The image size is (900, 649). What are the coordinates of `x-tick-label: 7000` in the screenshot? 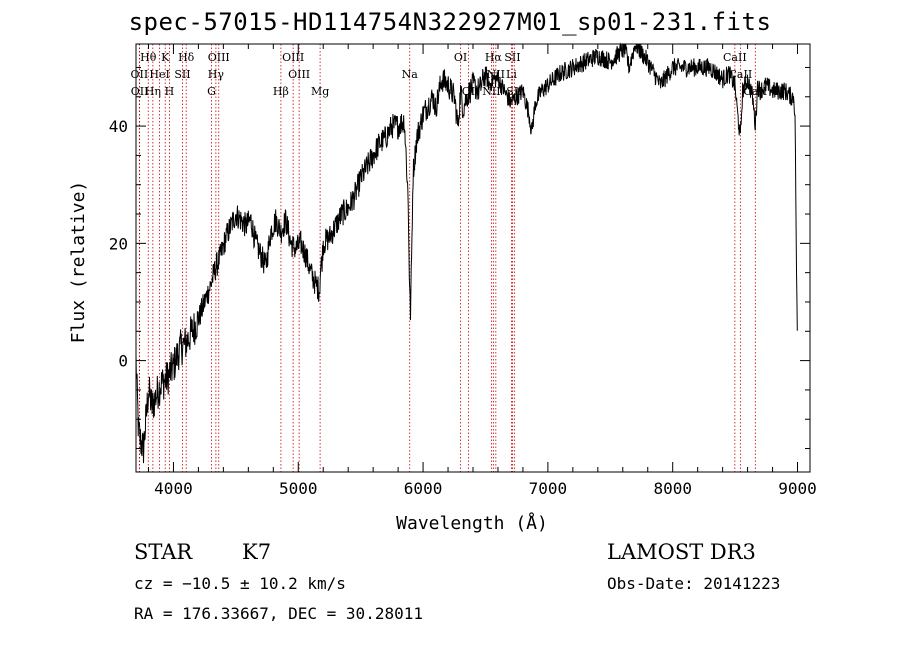 It's located at (548, 488).